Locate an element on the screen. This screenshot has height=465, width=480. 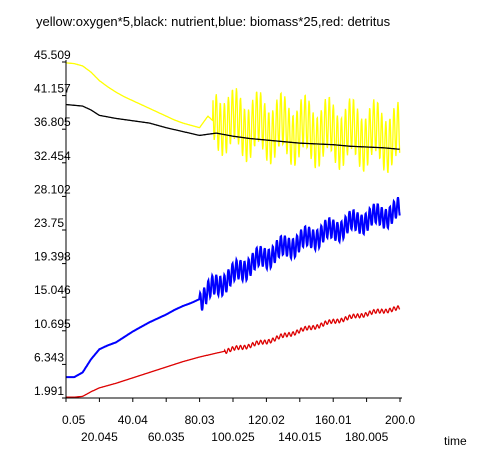
y-tick-label: 19.398 is located at coordinates (52, 257).